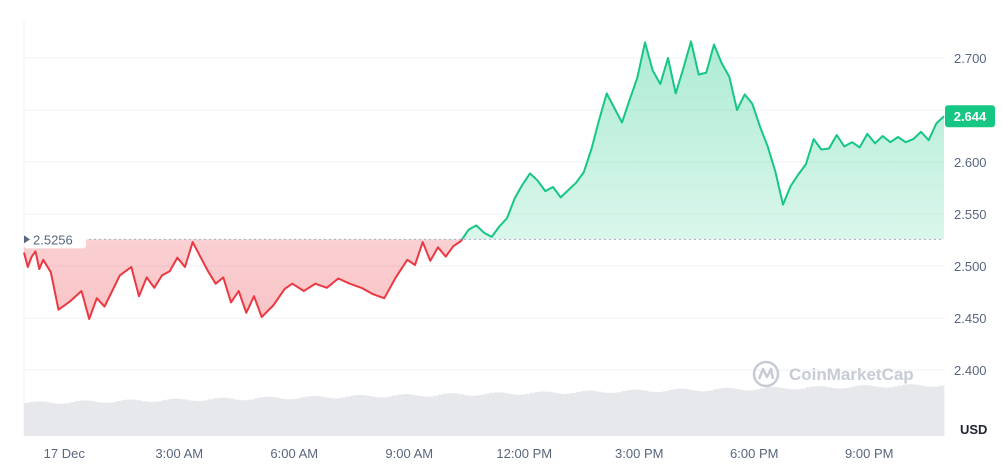 This screenshot has height=465, width=1002. I want to click on x-tick-label: 9:00 PM, so click(869, 453).